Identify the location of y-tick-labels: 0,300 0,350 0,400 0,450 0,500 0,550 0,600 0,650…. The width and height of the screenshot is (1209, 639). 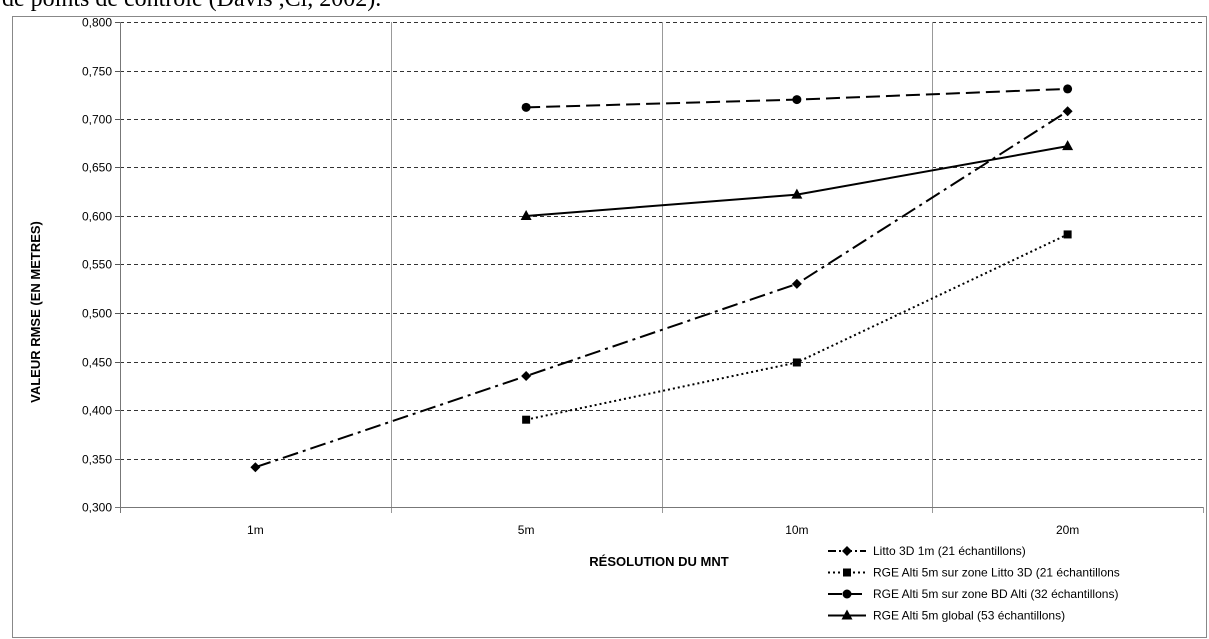
(97, 265).